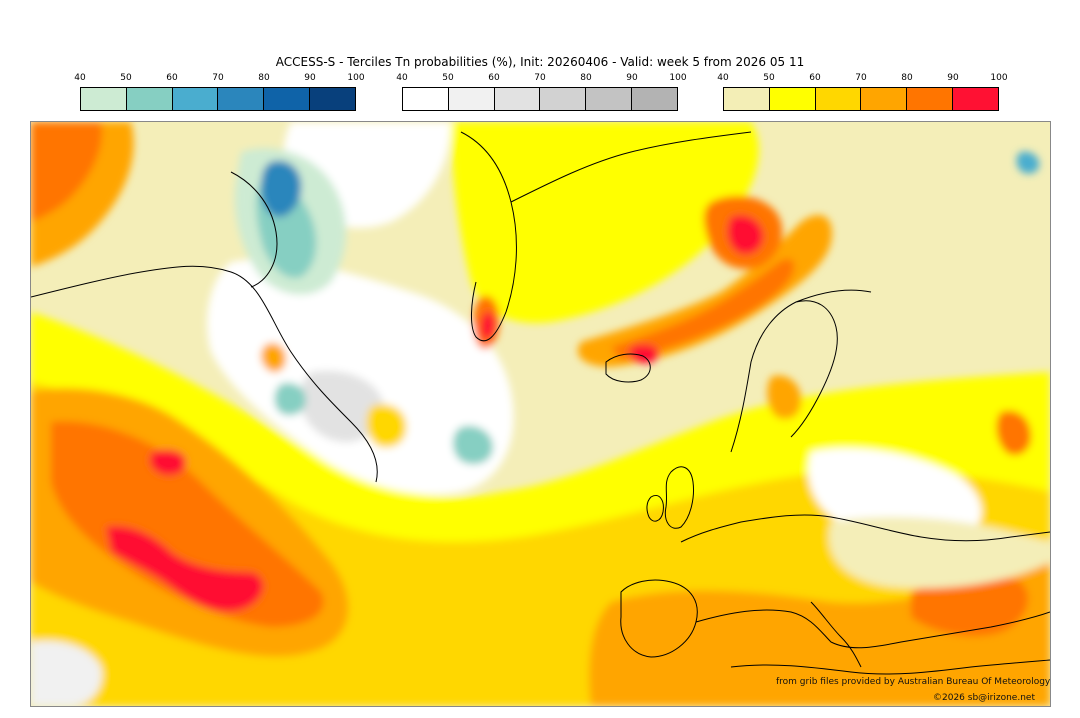  Describe the element at coordinates (970, 606) in the screenshot. I see `field-darkorange-mediterranean` at that location.